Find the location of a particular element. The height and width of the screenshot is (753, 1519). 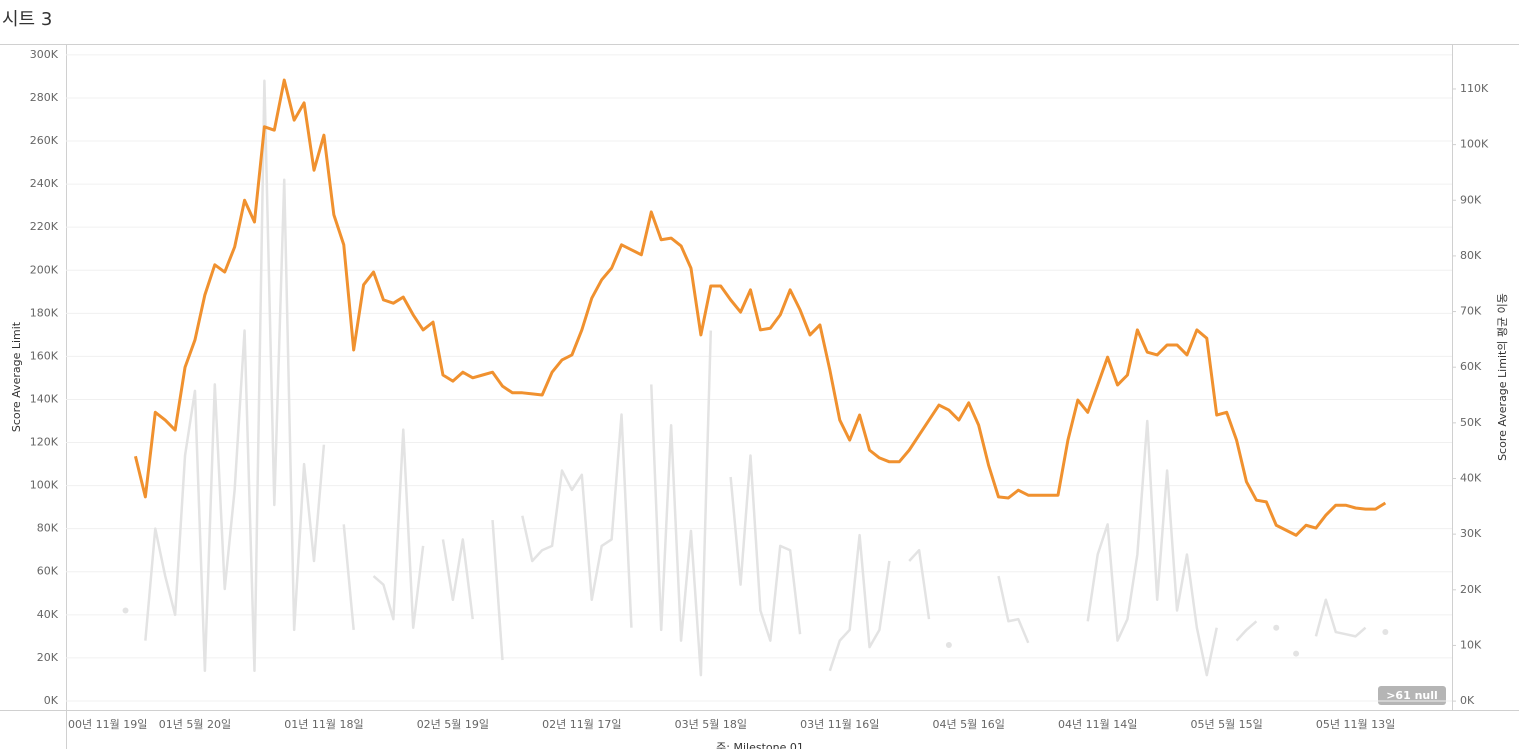

null-badge-label: >61 null is located at coordinates (1412, 695).